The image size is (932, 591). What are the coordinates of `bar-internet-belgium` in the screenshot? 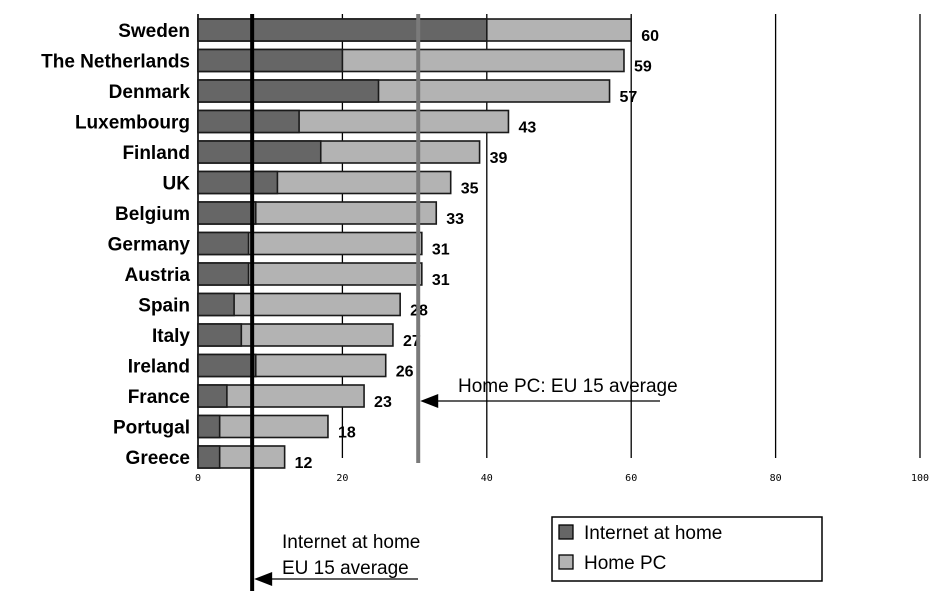 It's located at (227, 213).